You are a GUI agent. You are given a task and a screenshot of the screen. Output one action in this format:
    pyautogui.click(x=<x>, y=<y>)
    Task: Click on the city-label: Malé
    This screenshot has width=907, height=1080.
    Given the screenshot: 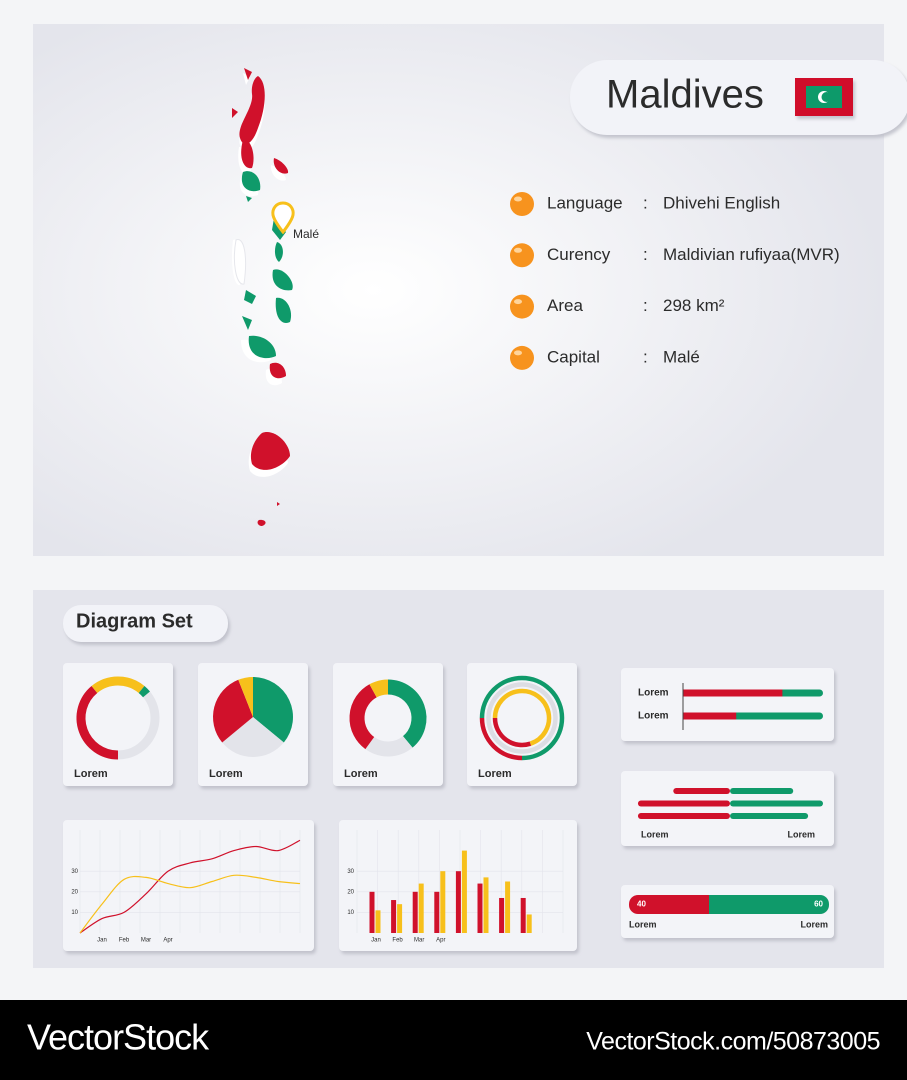 What is the action you would take?
    pyautogui.click(x=306, y=234)
    